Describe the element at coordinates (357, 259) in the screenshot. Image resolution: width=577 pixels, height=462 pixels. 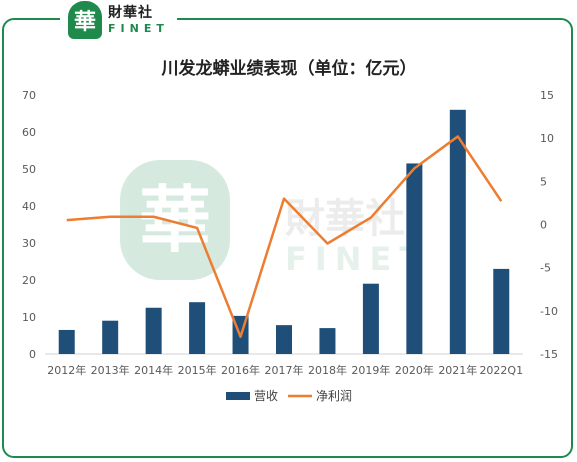
I see `watermark-name-en: FINET` at that location.